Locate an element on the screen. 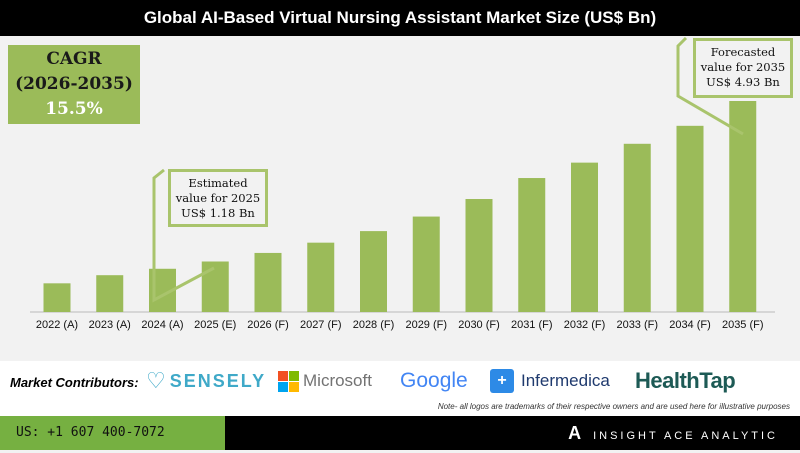  x-tick-label: 2029 (F) is located at coordinates (426, 325).